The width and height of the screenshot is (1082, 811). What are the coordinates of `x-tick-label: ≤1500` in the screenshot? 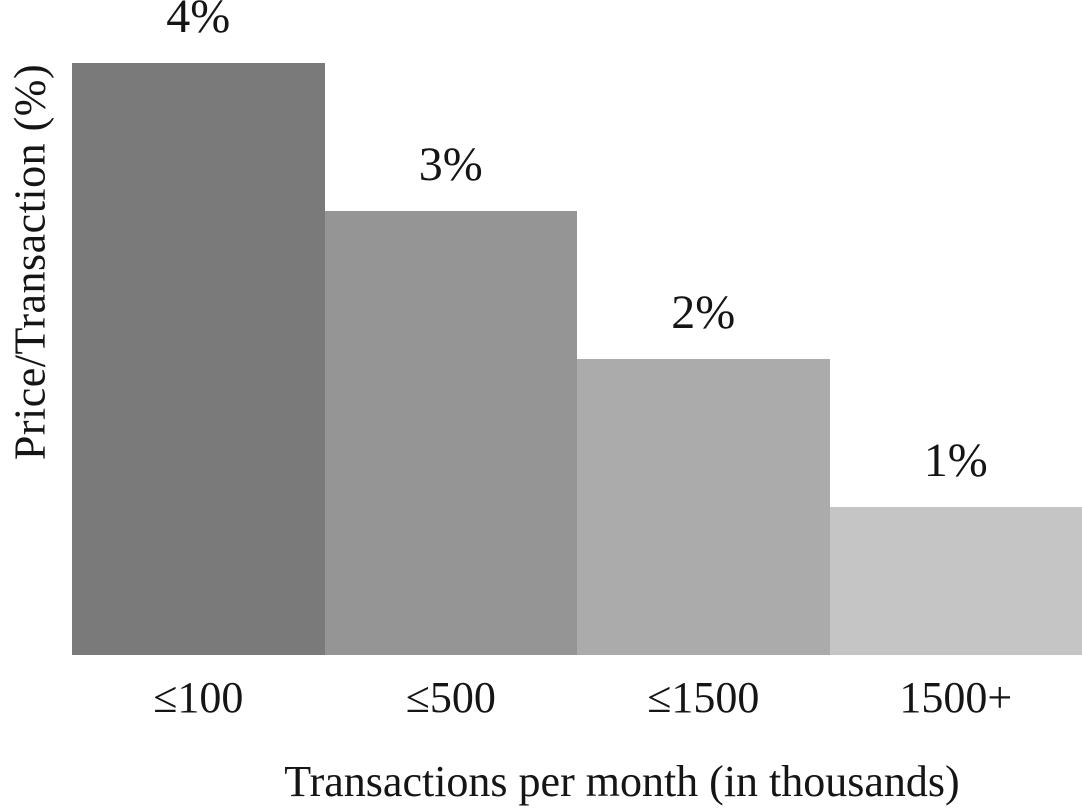 It's located at (703, 697).